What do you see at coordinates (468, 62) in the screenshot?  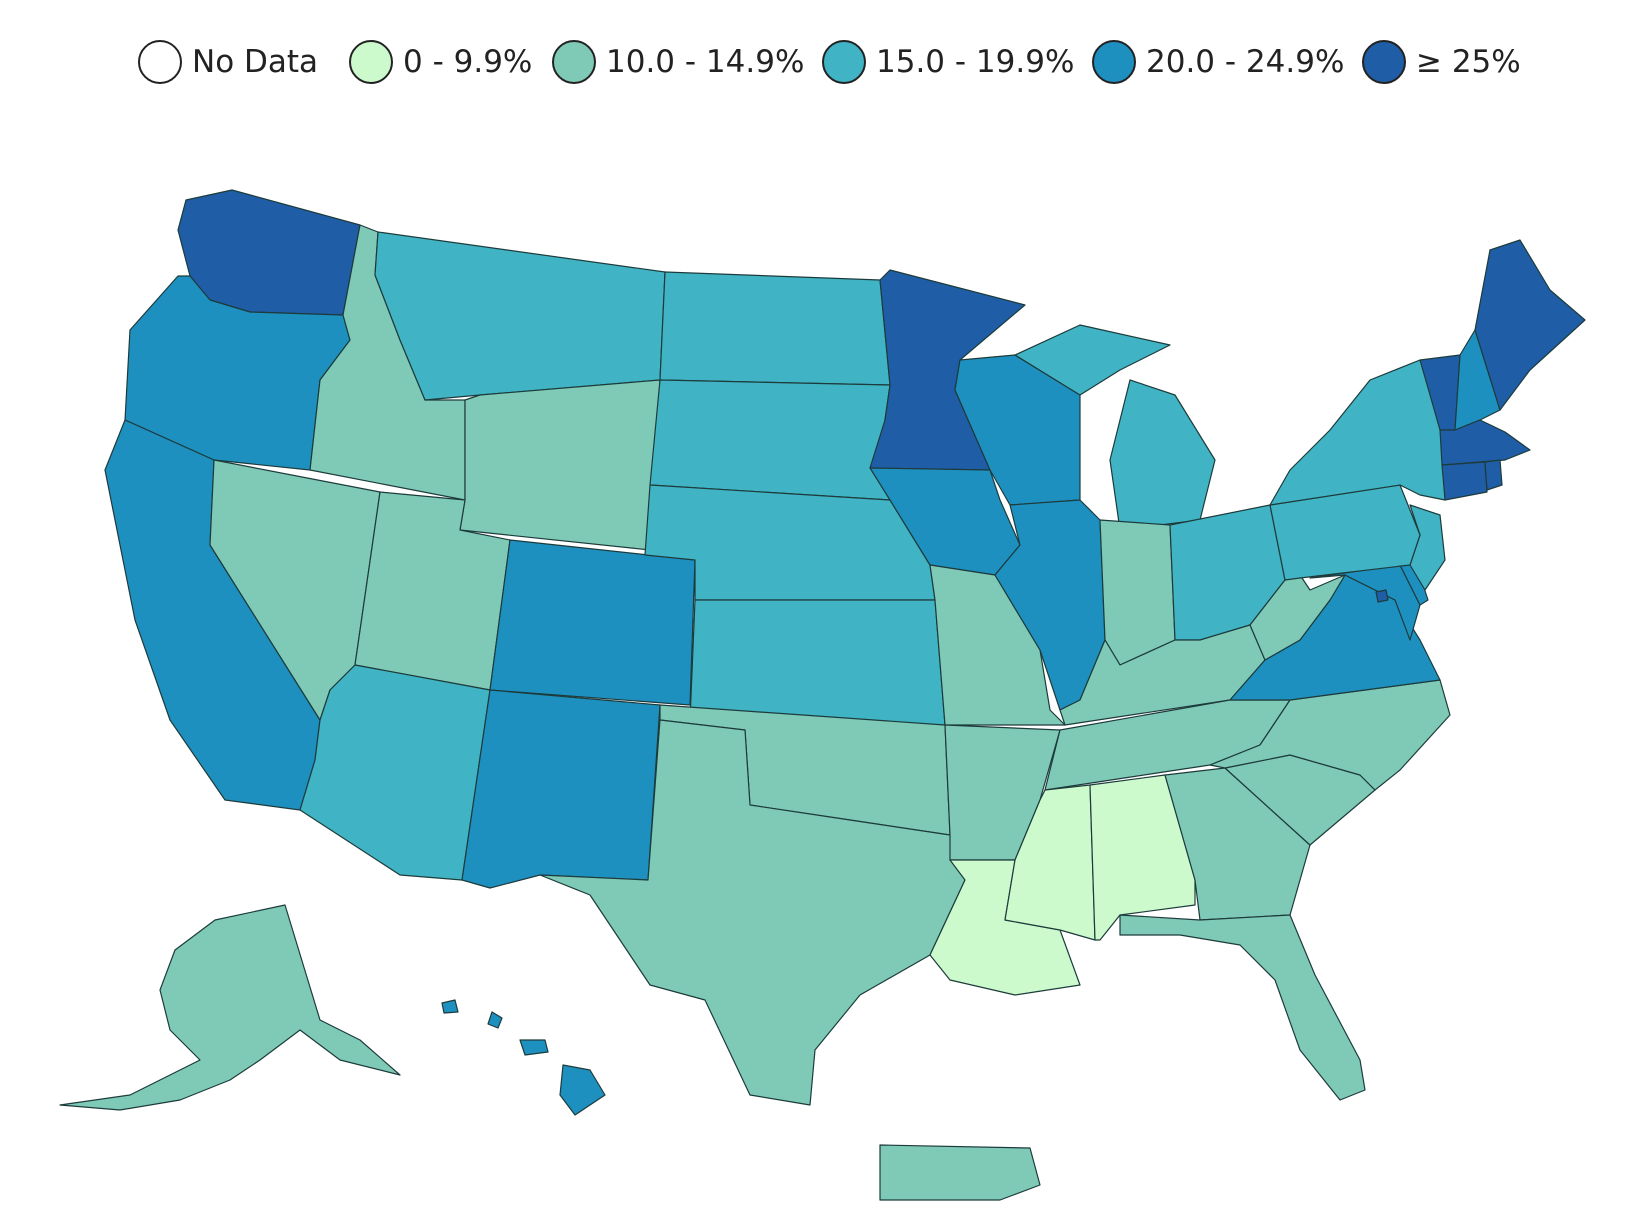 I see `legend-label-0-9: 0 - 9.9%` at bounding box center [468, 62].